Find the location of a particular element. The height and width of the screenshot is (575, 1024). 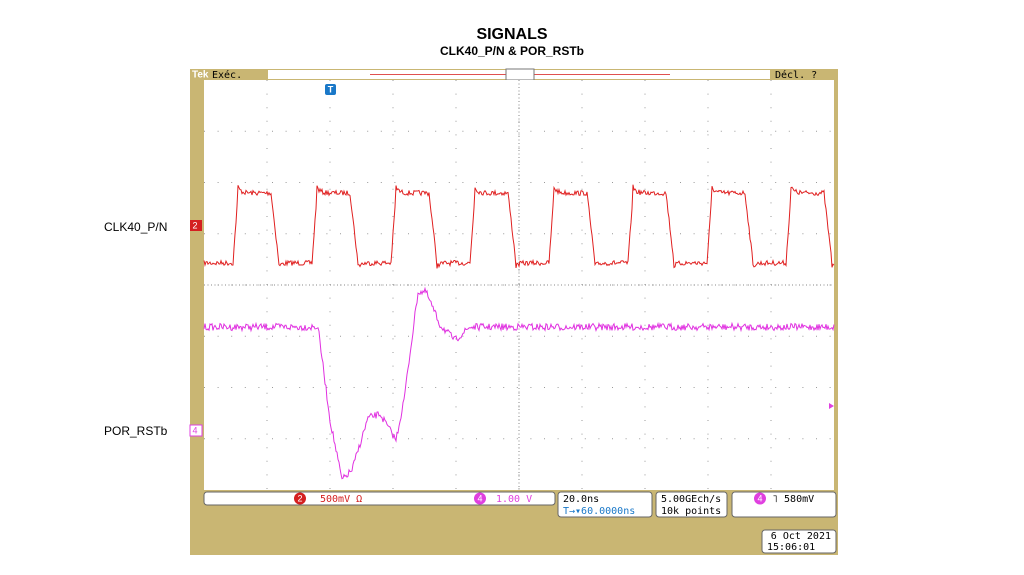

record-length: 10k points is located at coordinates (691, 511).